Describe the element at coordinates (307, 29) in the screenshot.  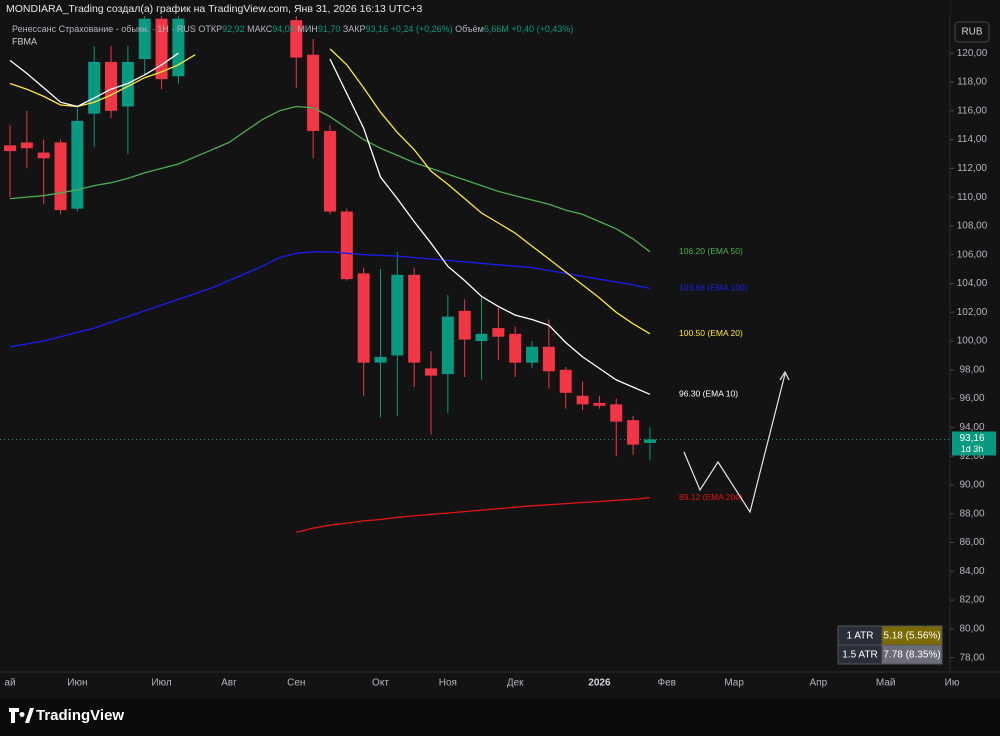
I see `legend-label: МИН` at that location.